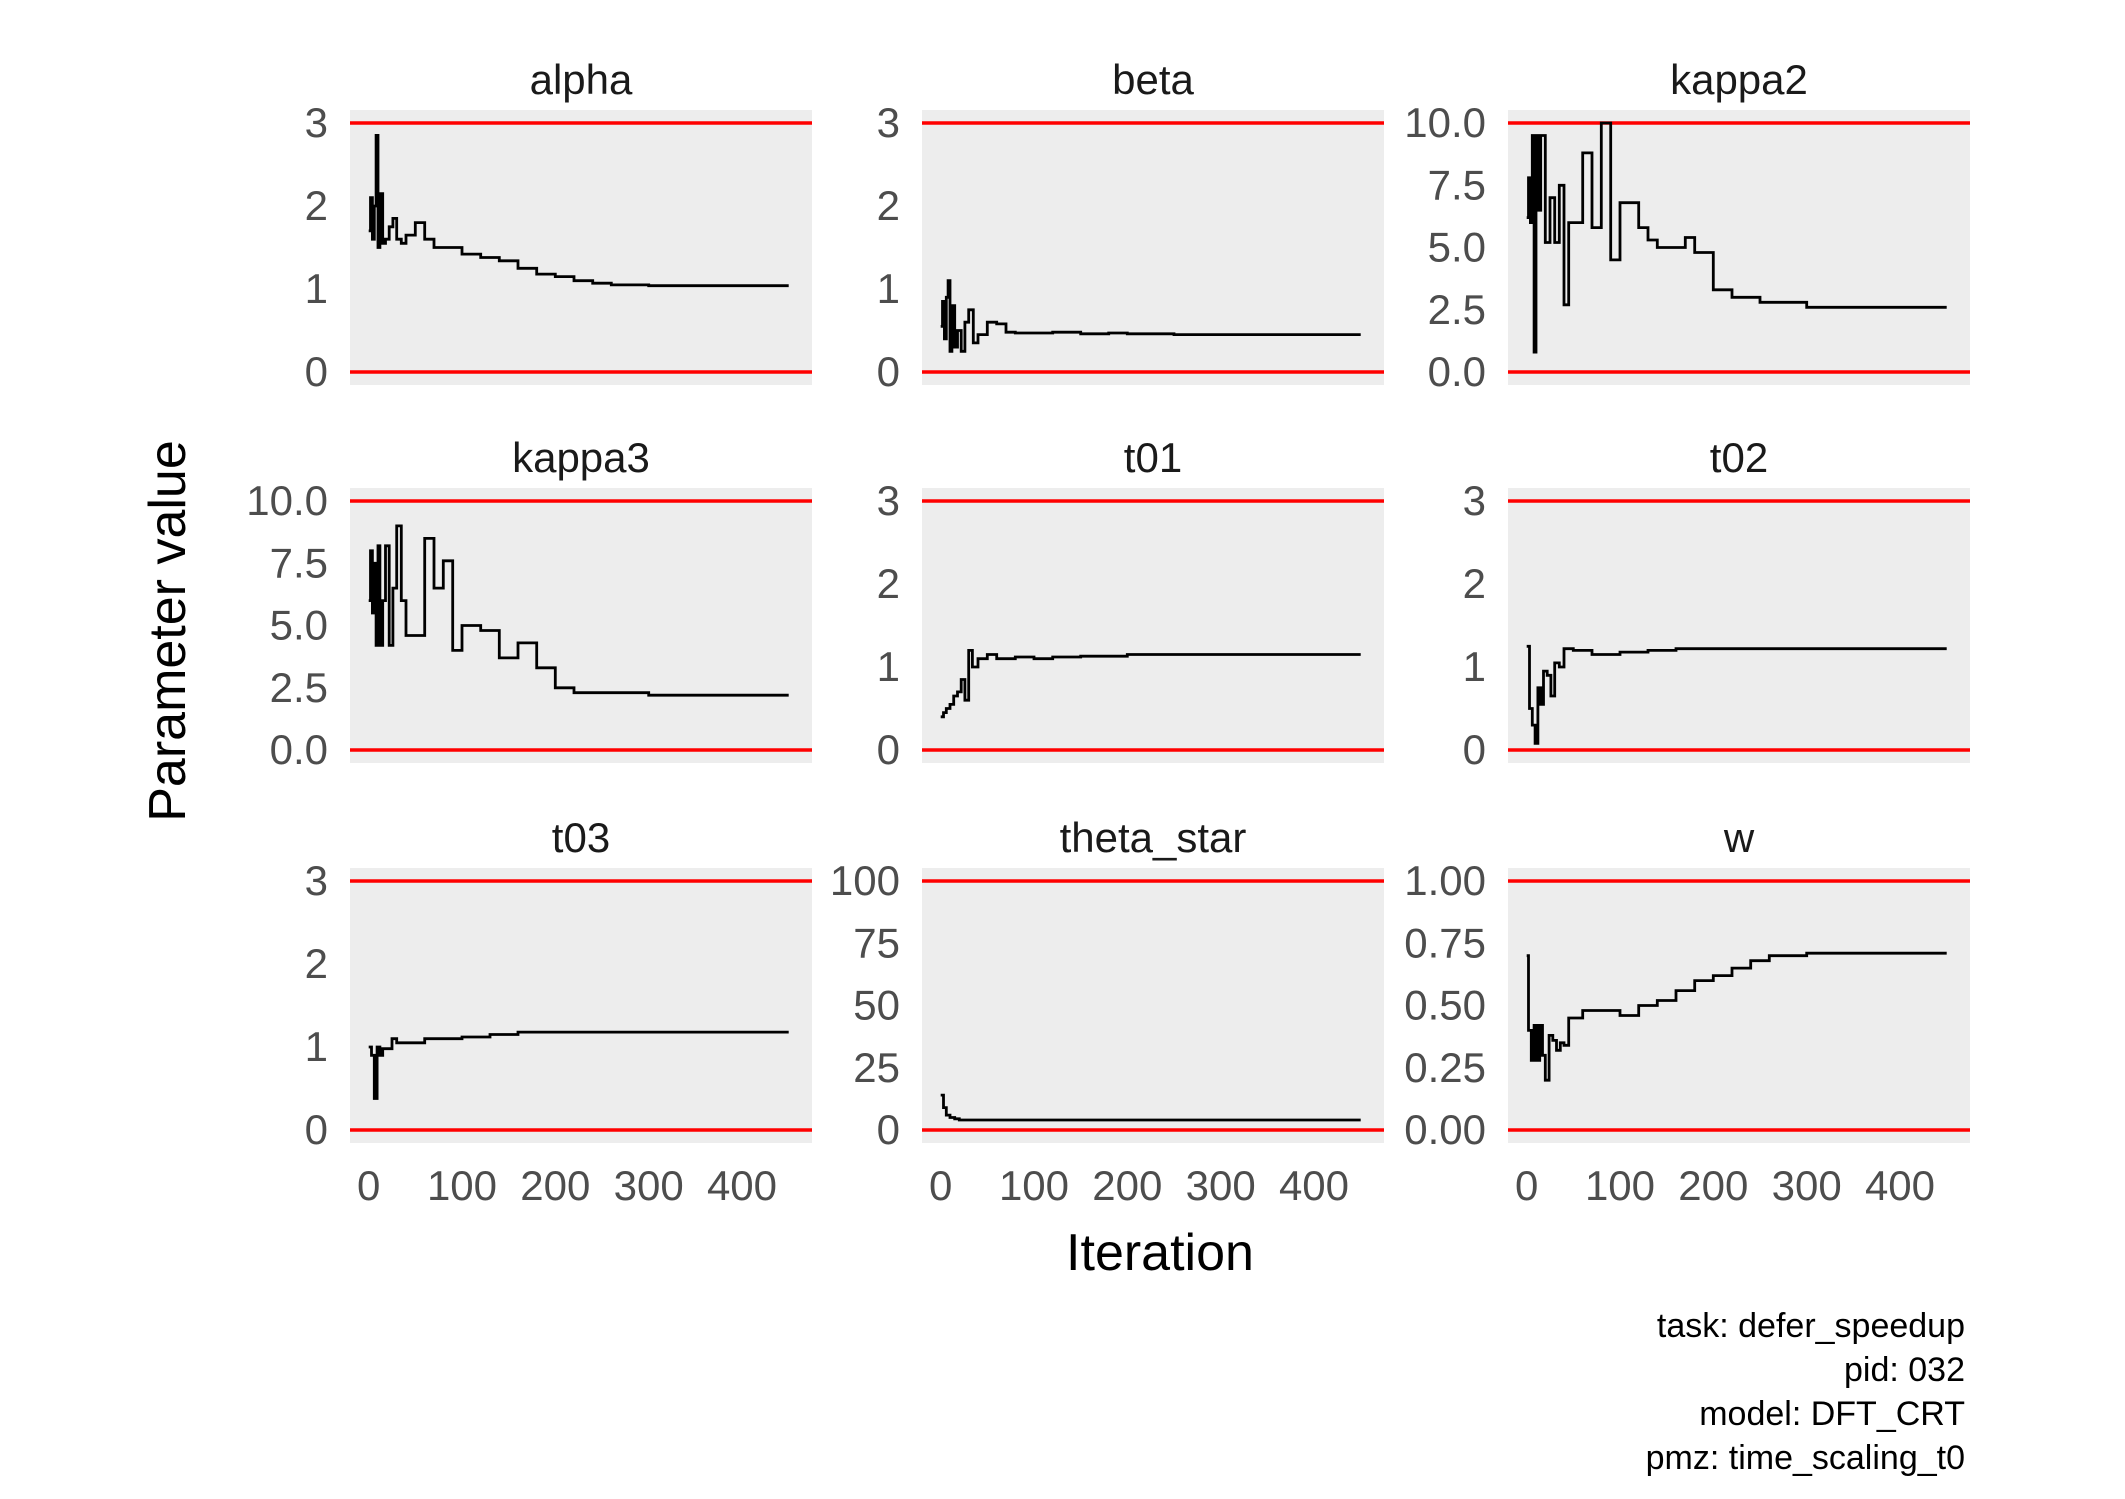 This screenshot has width=2125, height=1499. I want to click on panel-w: w 0.00 0.25 0.50 0.75 1.00 0 100 200 300 400, so click(1687, 1011).